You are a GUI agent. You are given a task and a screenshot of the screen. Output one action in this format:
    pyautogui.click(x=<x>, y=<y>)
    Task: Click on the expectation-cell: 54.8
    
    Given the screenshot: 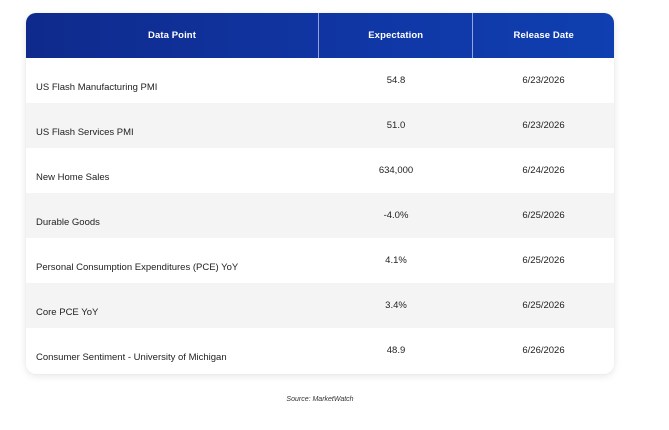 What is the action you would take?
    pyautogui.click(x=396, y=80)
    